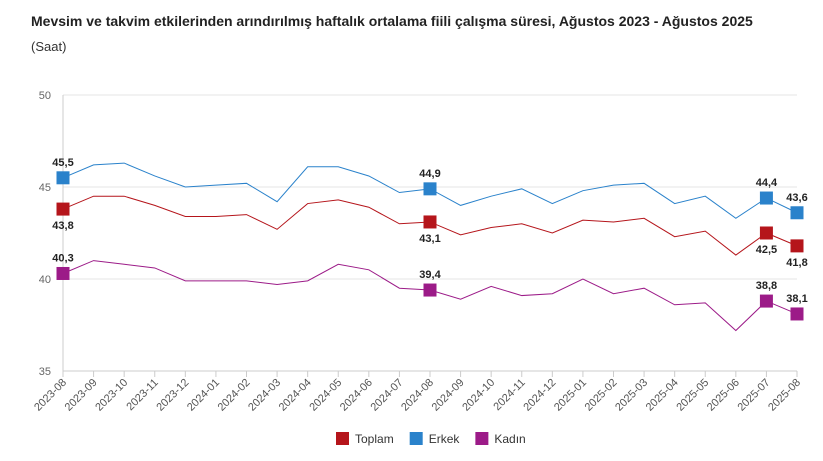 The image size is (823, 461). What do you see at coordinates (356, 395) in the screenshot?
I see `x-tick-label: 2024-06` at bounding box center [356, 395].